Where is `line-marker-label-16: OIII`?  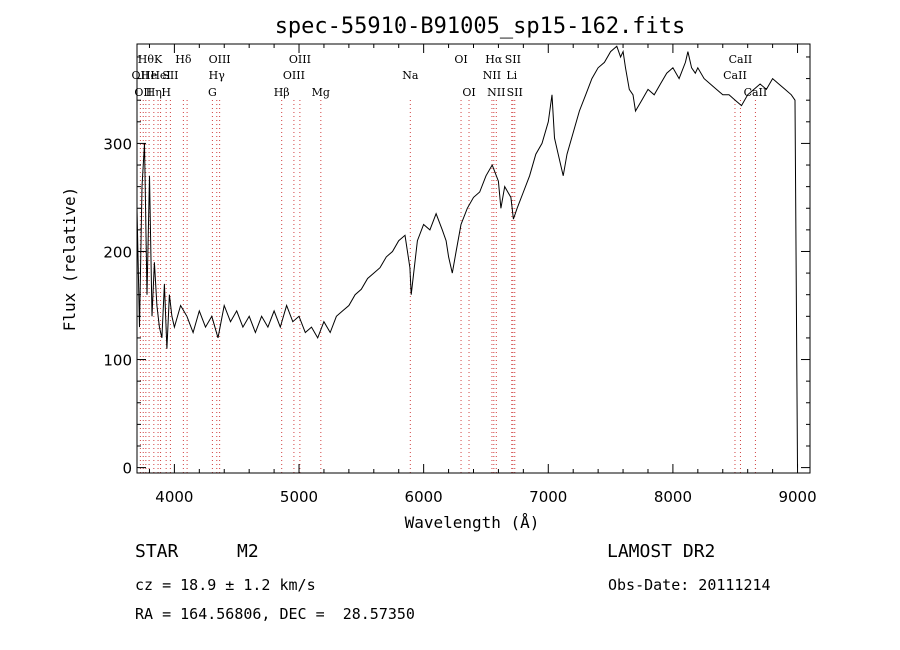
line-marker-label-16: OIII is located at coordinates (300, 59).